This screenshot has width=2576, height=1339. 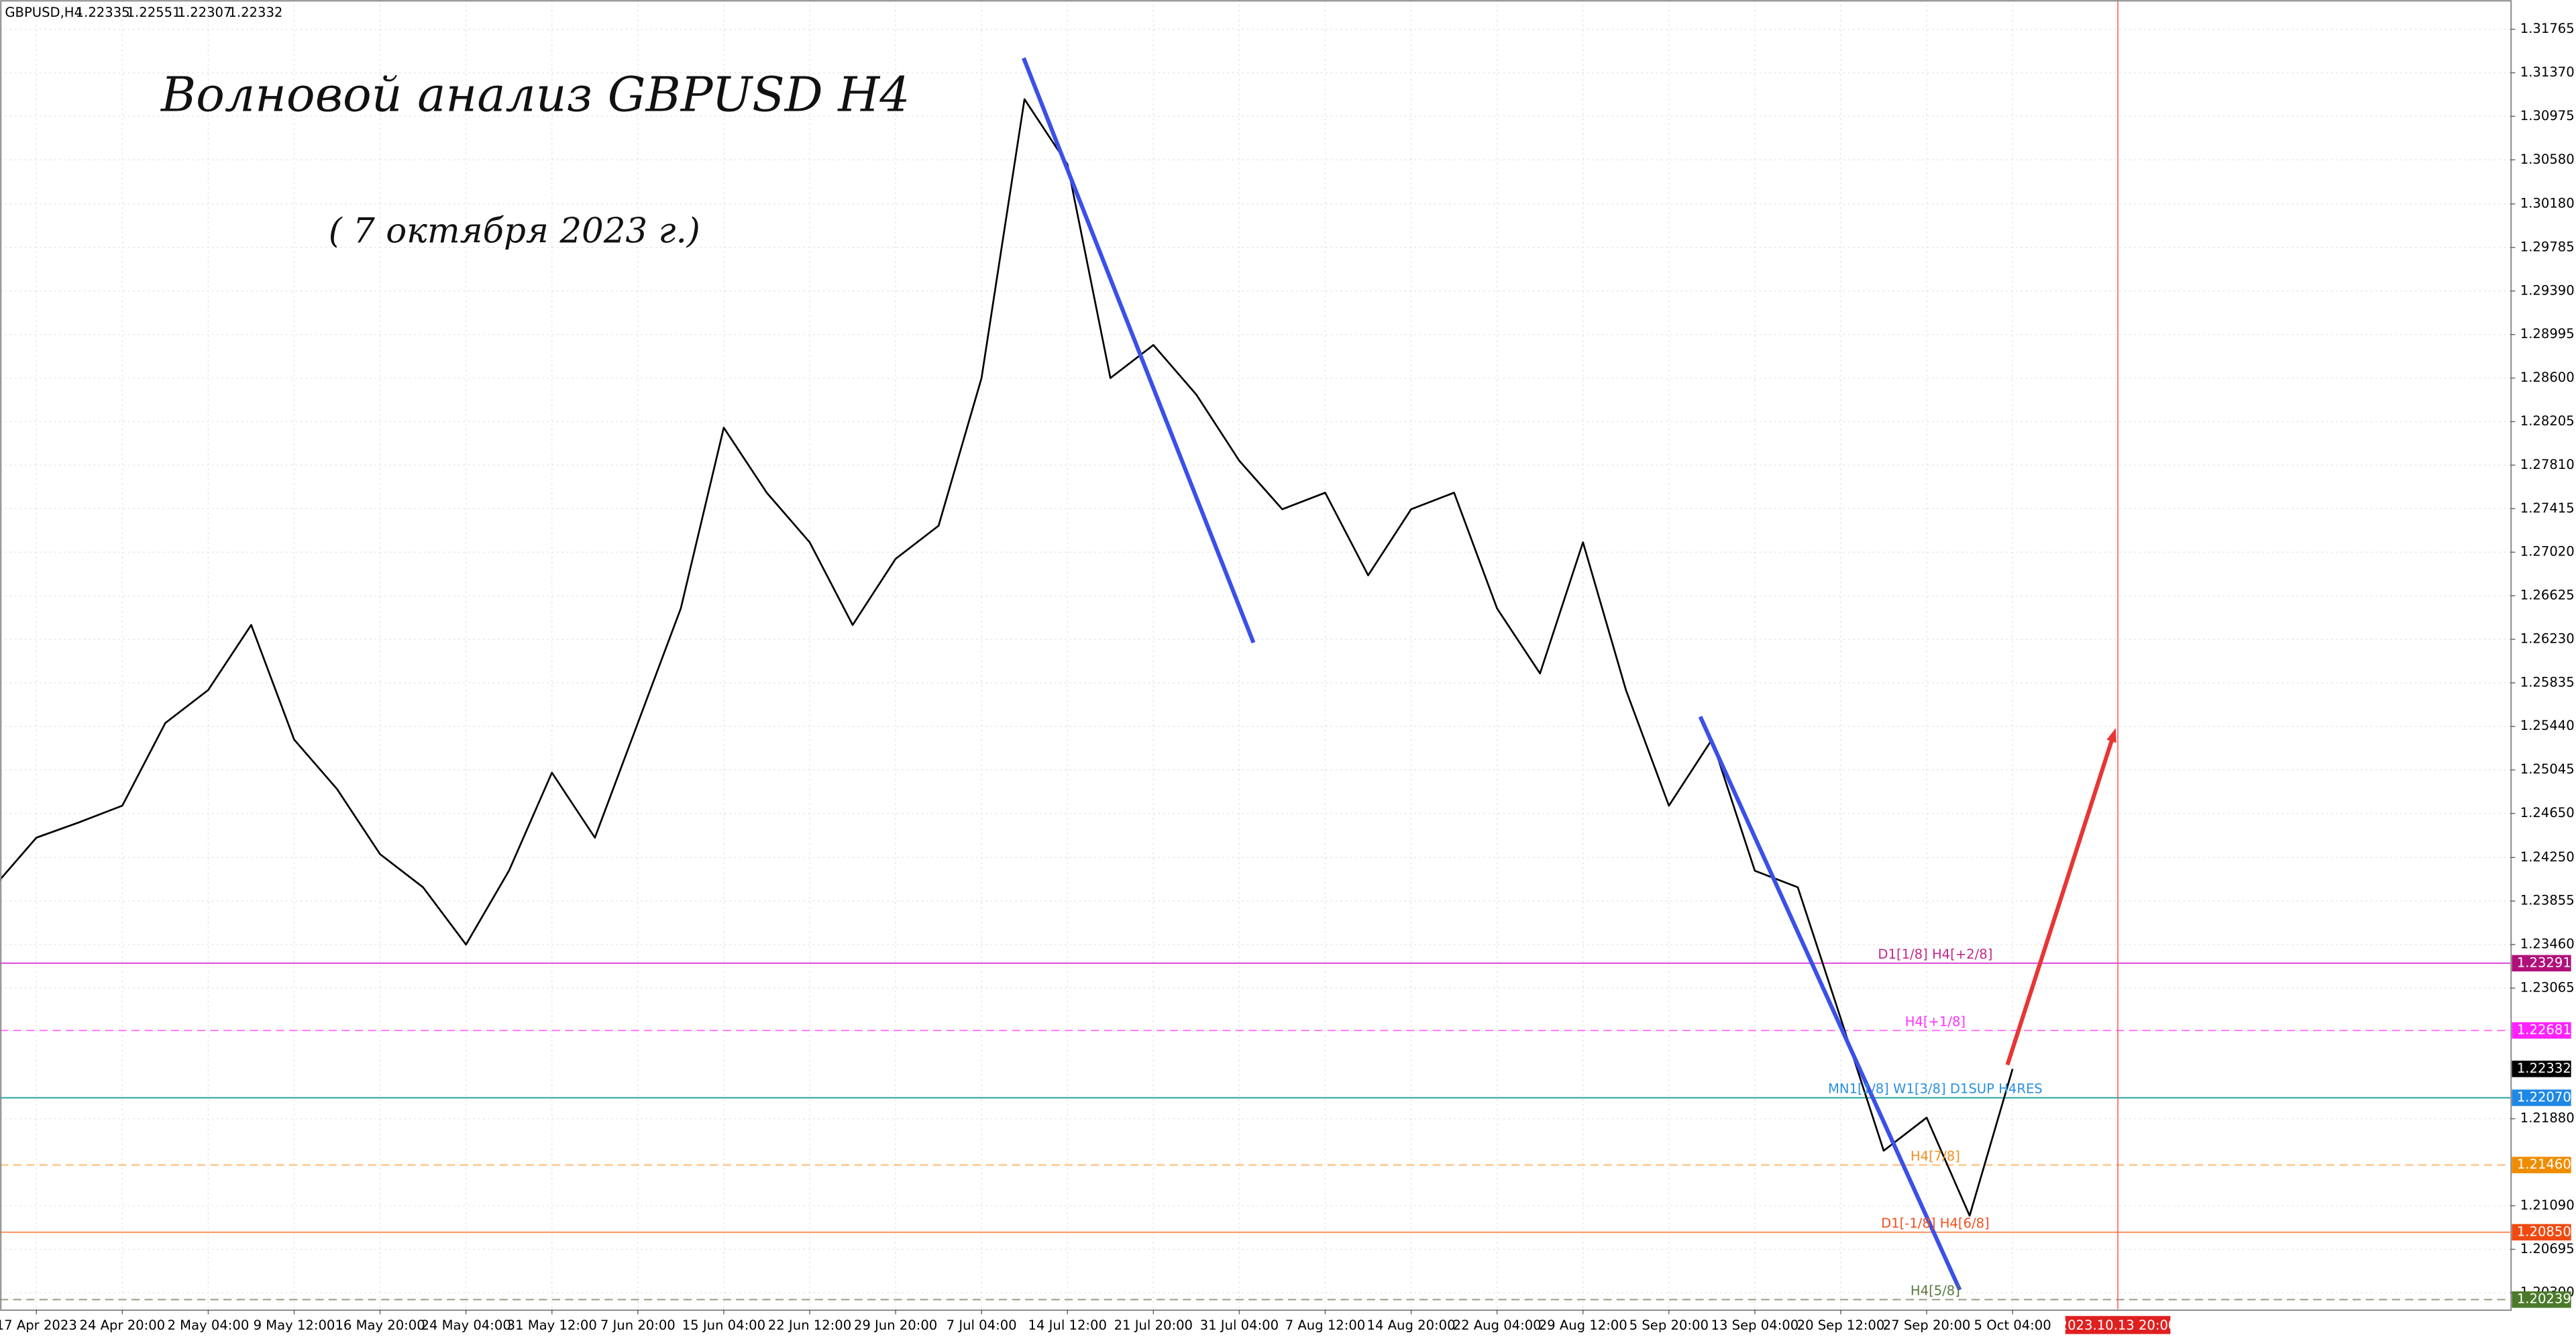 I want to click on level-text: H4[+1/8], so click(x=1935, y=1021).